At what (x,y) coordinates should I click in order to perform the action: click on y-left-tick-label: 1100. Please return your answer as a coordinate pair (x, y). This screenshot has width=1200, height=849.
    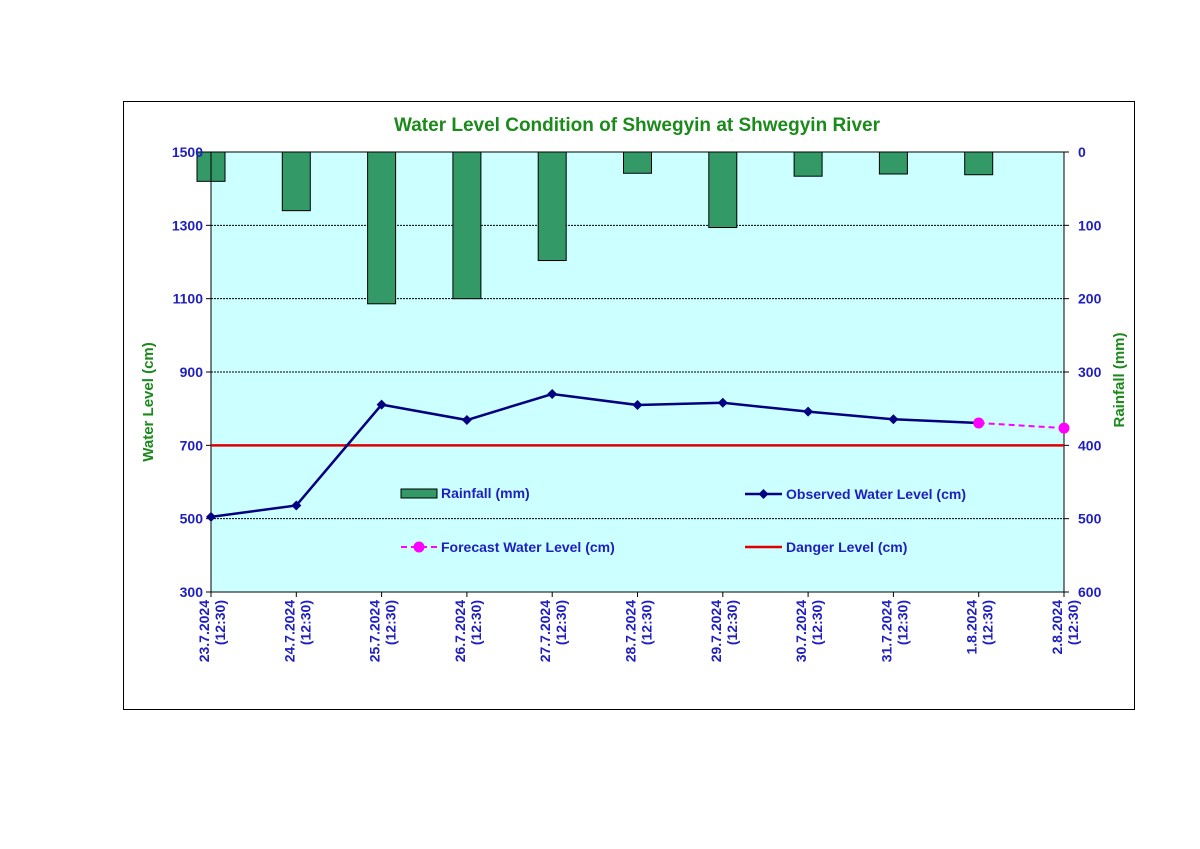
    Looking at the image, I should click on (188, 299).